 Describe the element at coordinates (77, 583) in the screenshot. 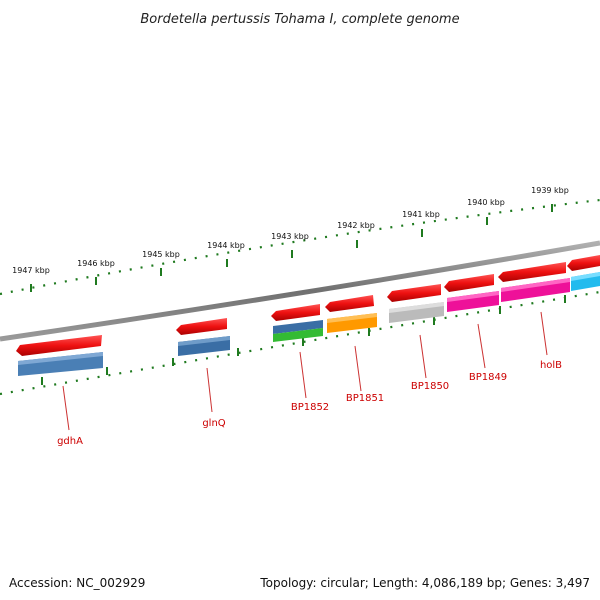

I see `accession-text: Accession: NC_002929` at that location.